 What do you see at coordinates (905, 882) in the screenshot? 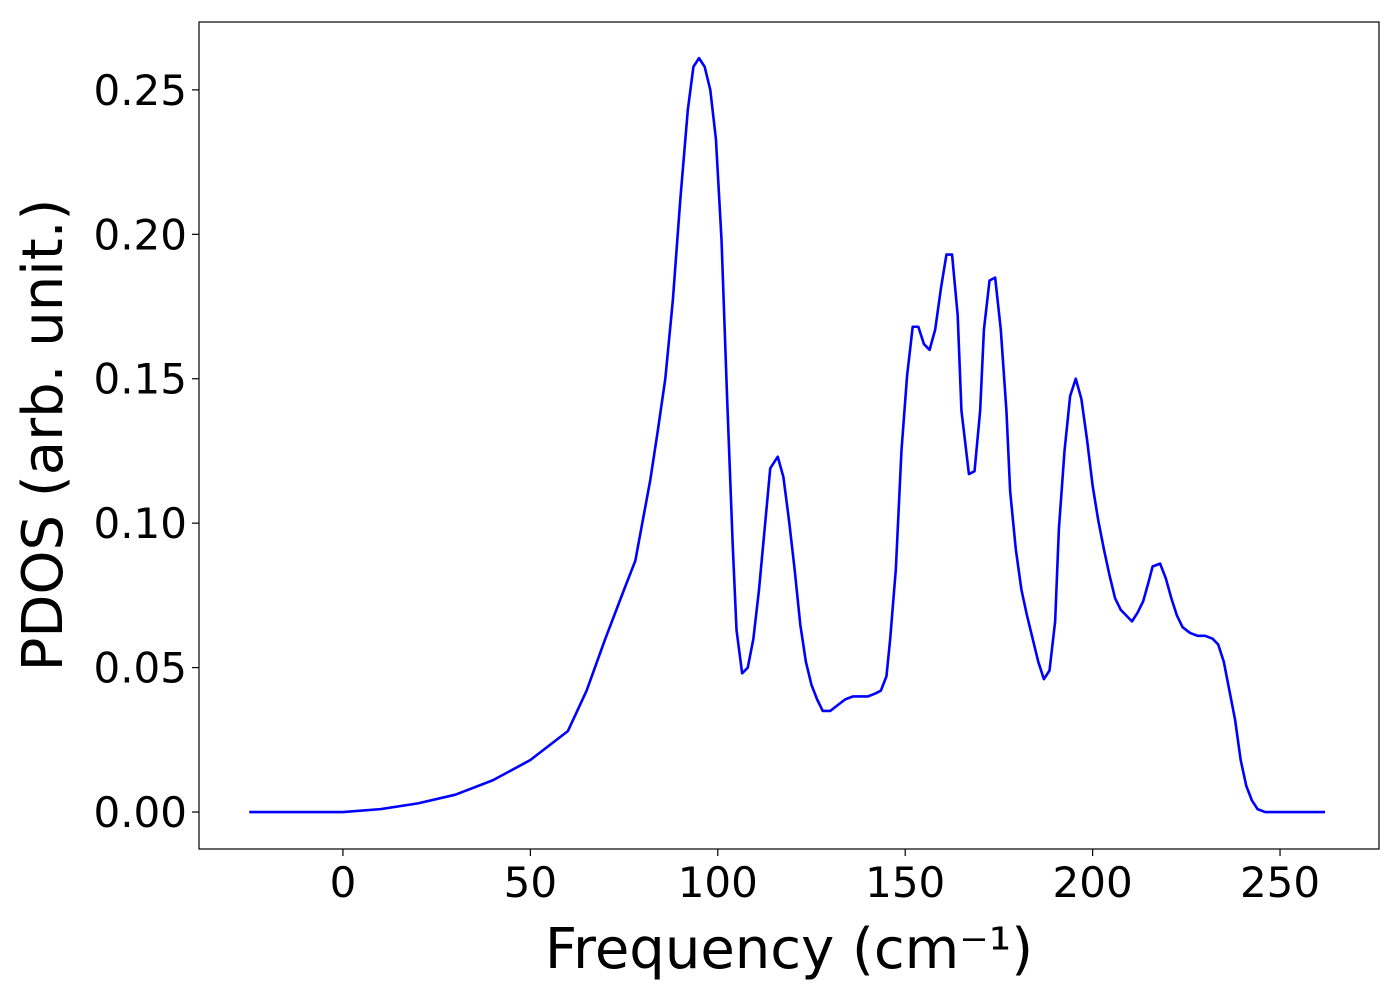
I see `x-tick-label: 150` at bounding box center [905, 882].